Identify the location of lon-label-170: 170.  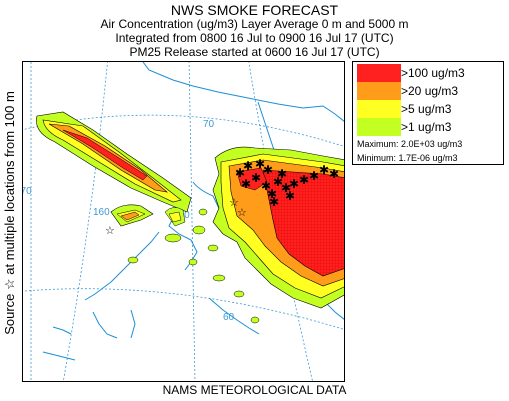
(27, 191).